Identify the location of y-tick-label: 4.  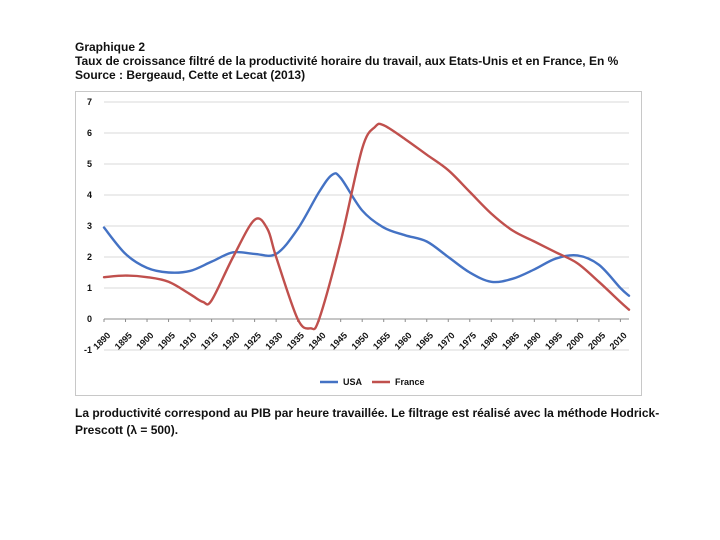
(89, 195).